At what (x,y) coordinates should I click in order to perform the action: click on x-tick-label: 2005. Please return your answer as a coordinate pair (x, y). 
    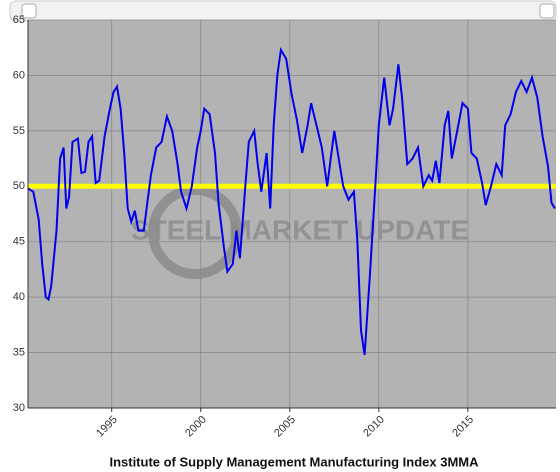
    Looking at the image, I should click on (285, 427).